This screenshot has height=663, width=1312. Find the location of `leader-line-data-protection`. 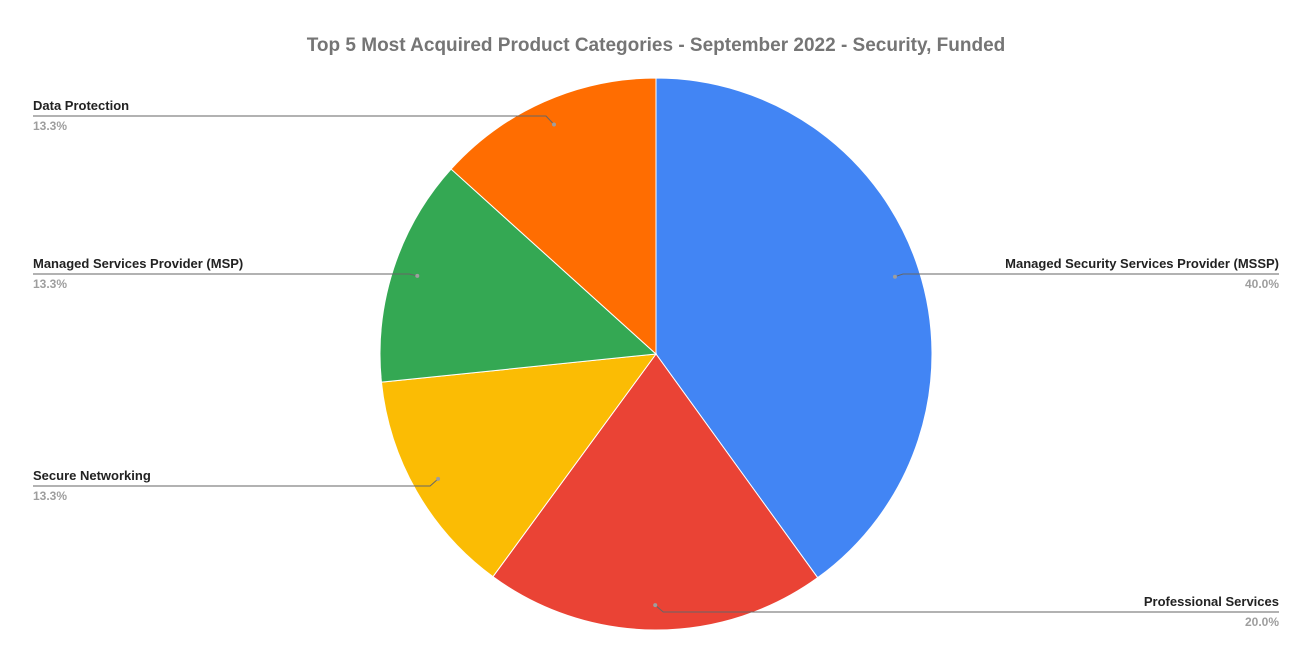

leader-line-data-protection is located at coordinates (294, 120).